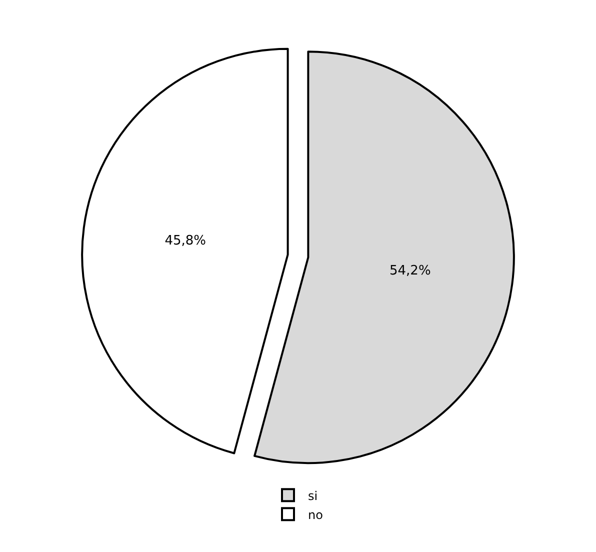  Describe the element at coordinates (313, 495) in the screenshot. I see `legend-label: si` at that location.